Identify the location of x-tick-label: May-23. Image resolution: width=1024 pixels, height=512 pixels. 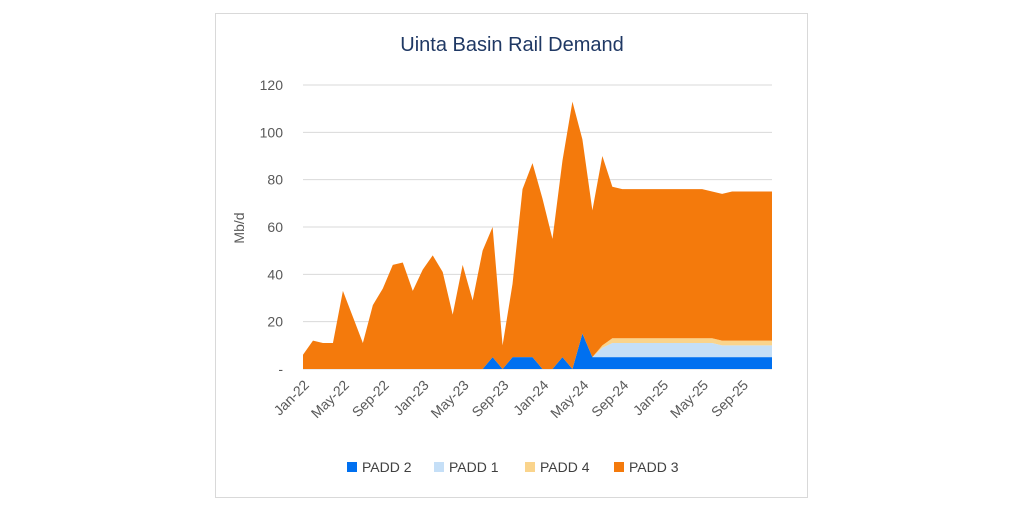
(449, 399).